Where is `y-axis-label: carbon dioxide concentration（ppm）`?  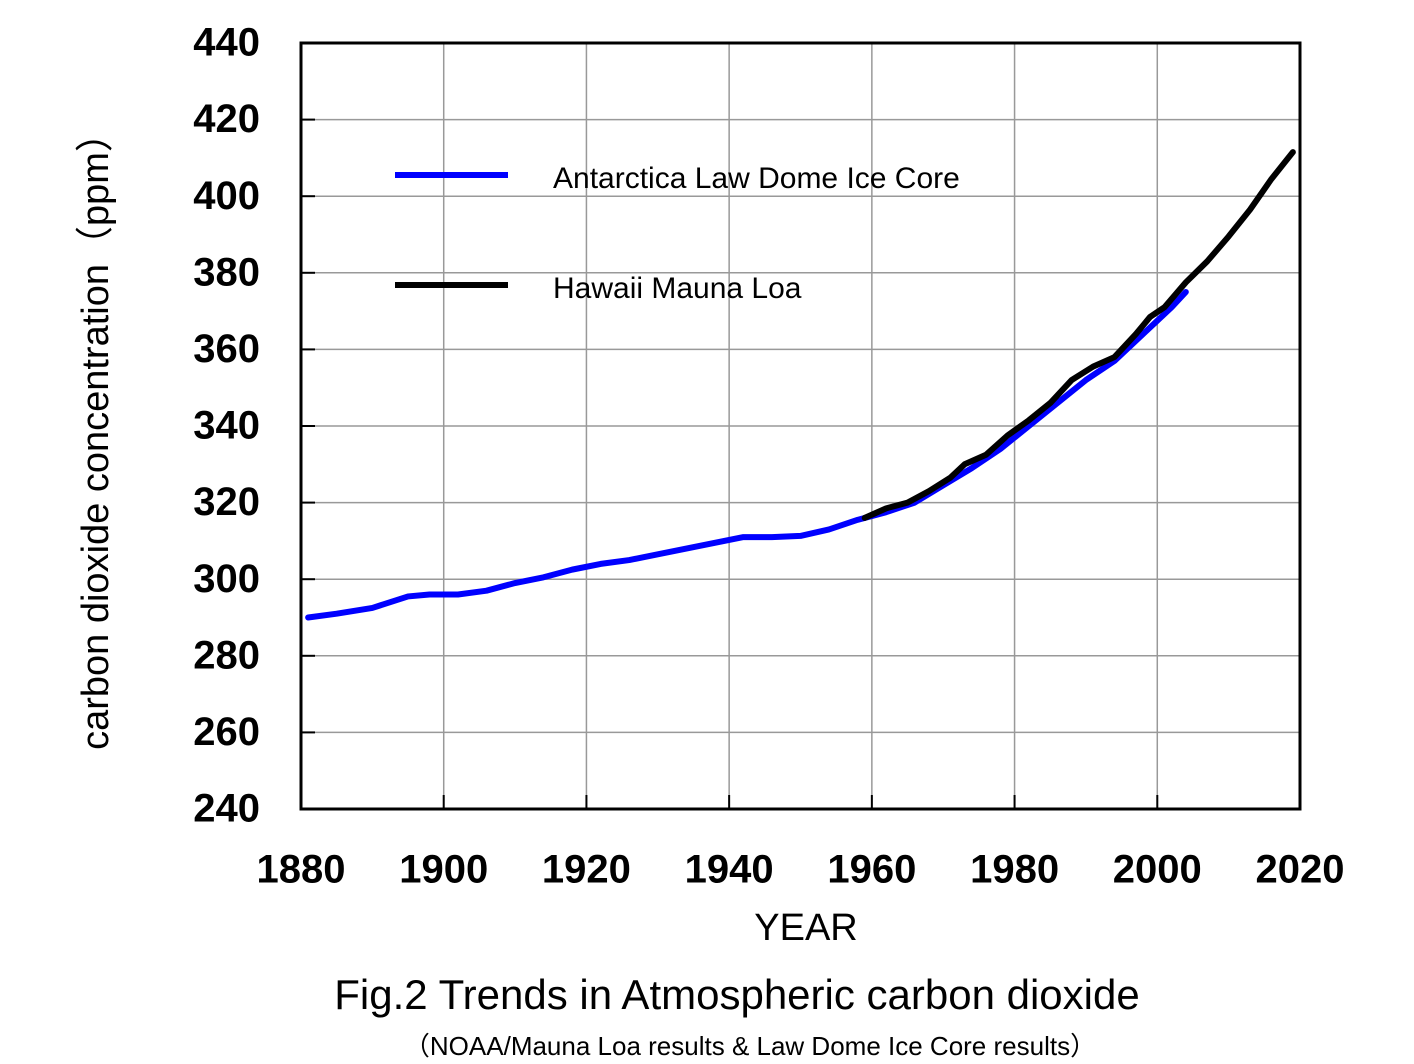 y-axis-label: carbon dioxide concentration（ppm） is located at coordinates (96, 432).